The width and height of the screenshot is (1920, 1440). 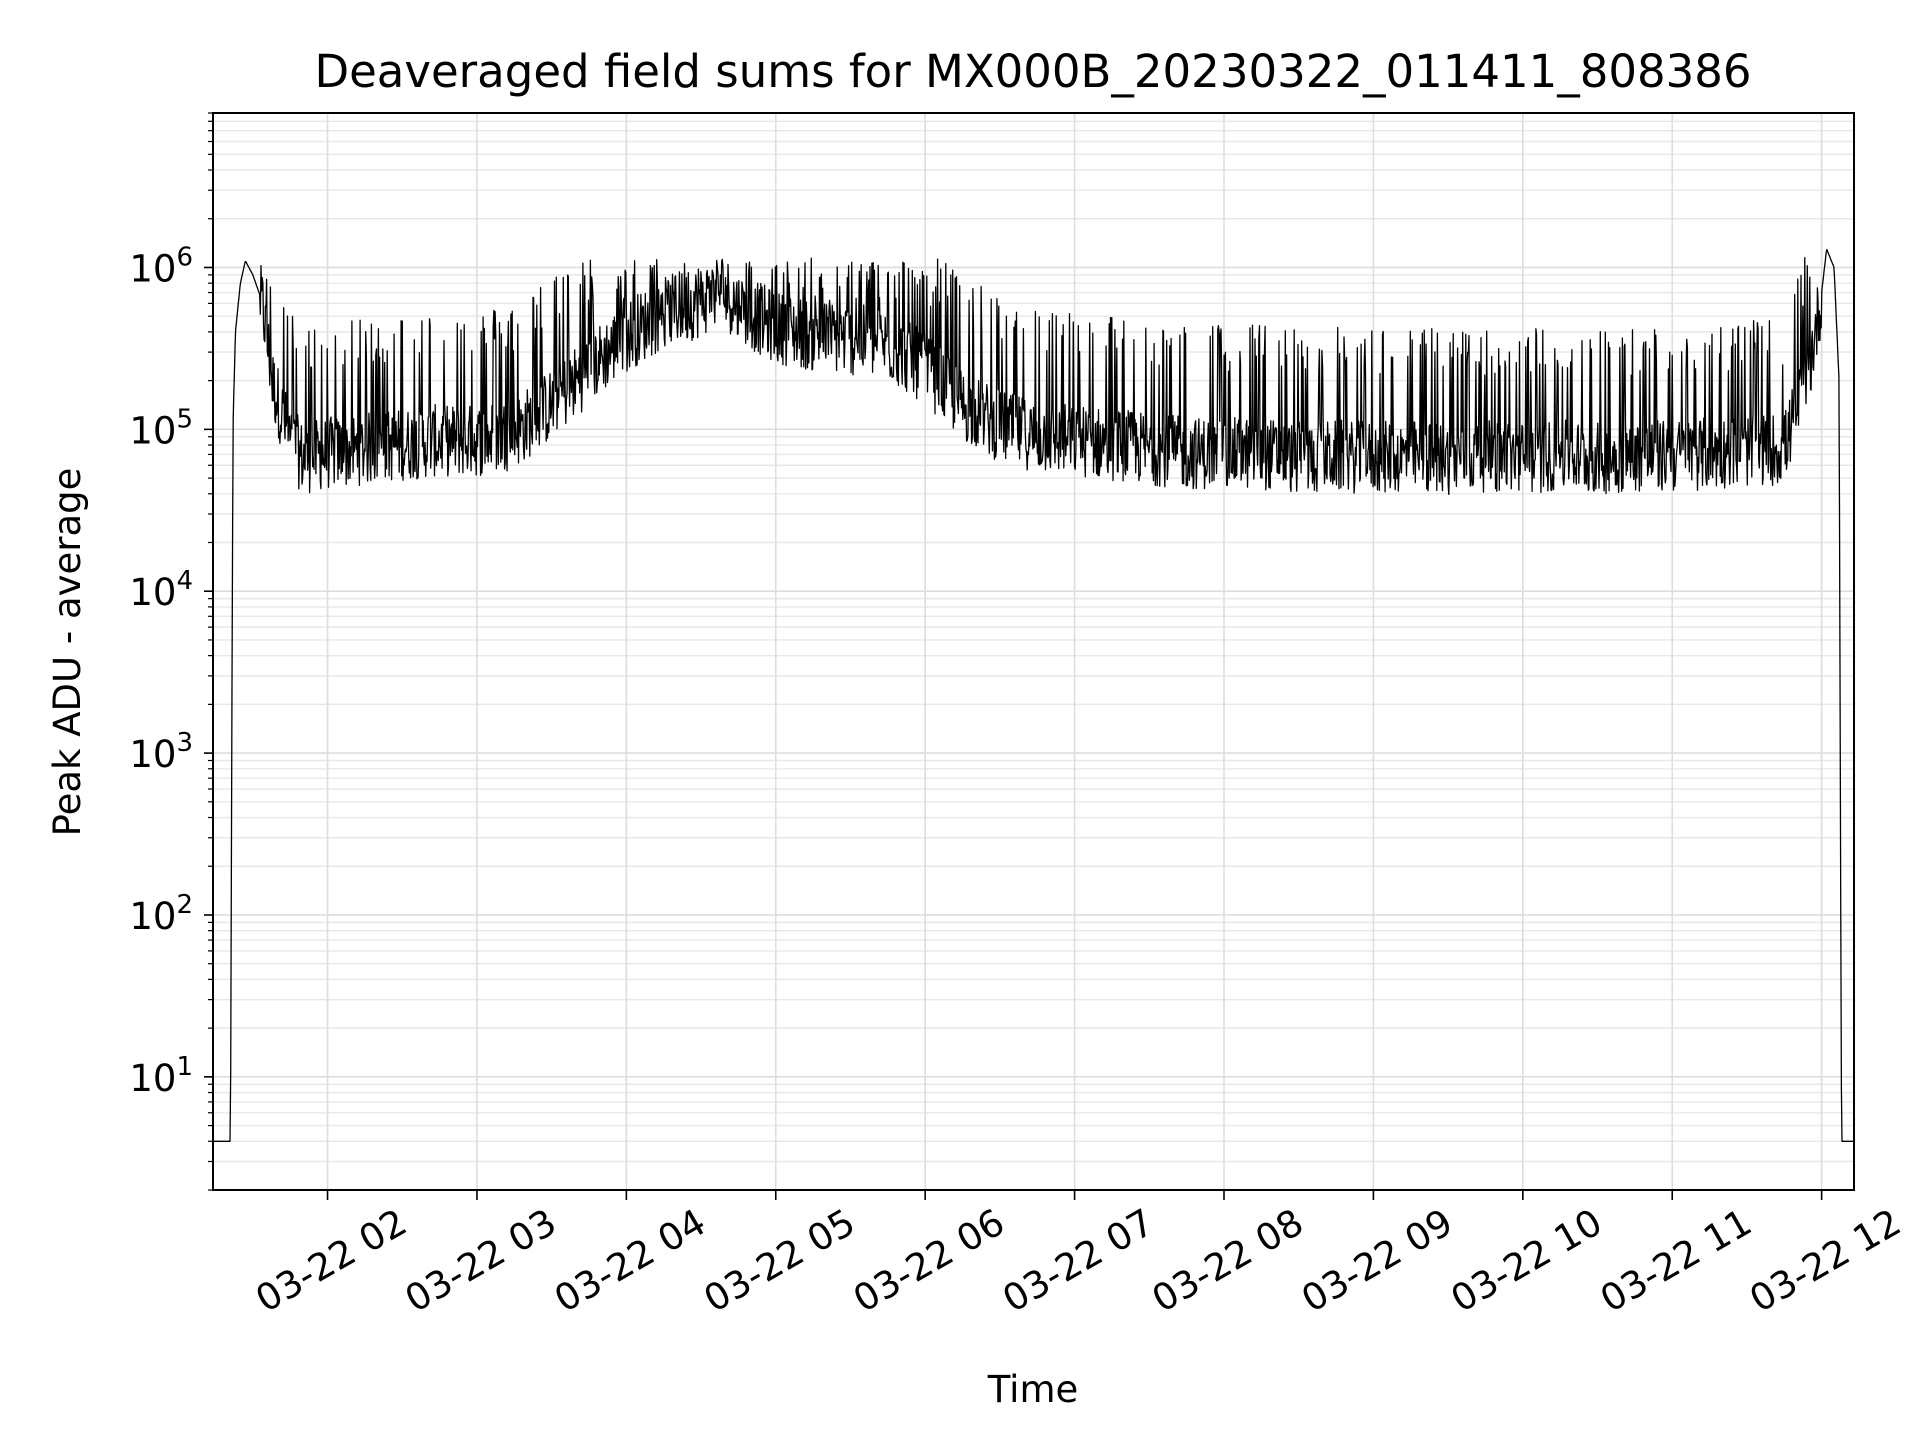 I want to click on y-tick-label: 10², so click(x=161, y=914).